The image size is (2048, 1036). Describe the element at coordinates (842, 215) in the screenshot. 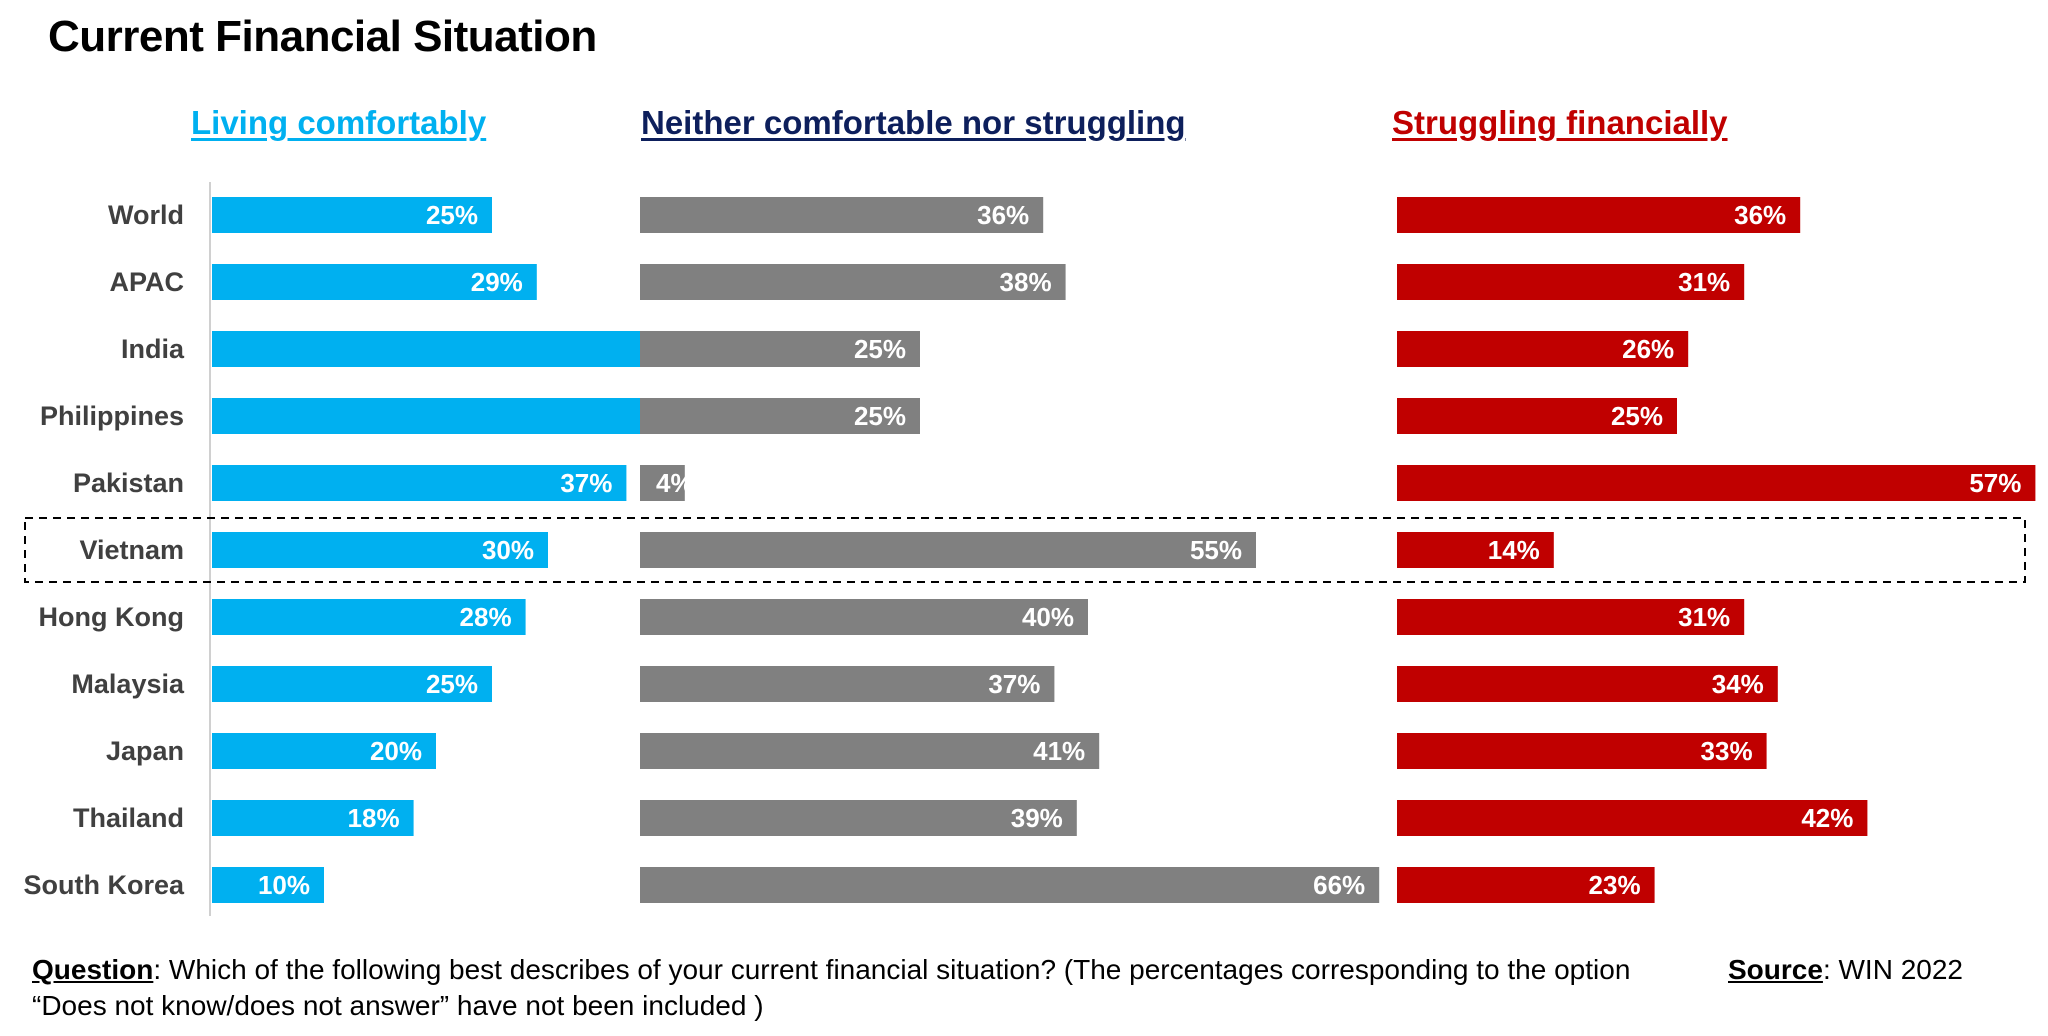

I see `bar-neither-comfortable-nor-struggling-world` at that location.